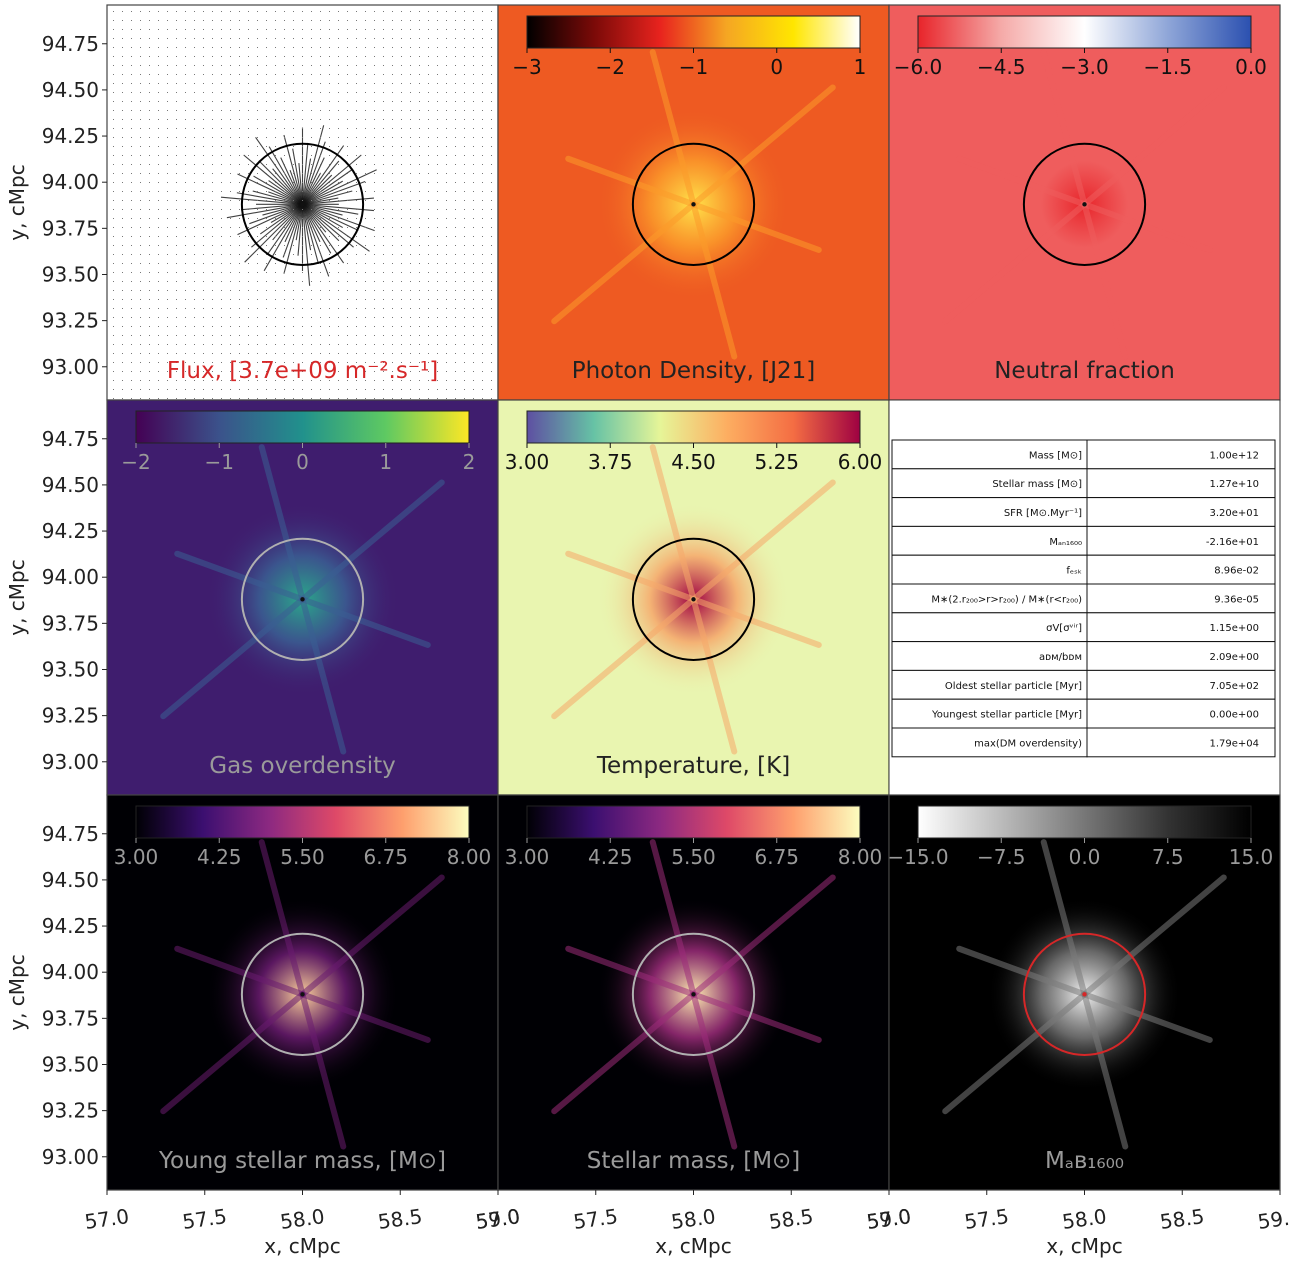 This screenshot has width=1290, height=1264. I want to click on colorbar-tick-label: 15.0, so click(1251, 857).